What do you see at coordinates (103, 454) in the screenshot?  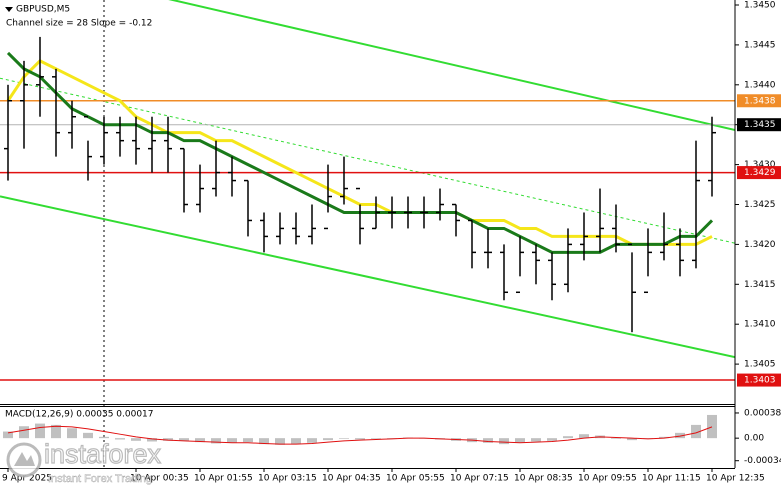 I see `brand: instaforex` at bounding box center [103, 454].